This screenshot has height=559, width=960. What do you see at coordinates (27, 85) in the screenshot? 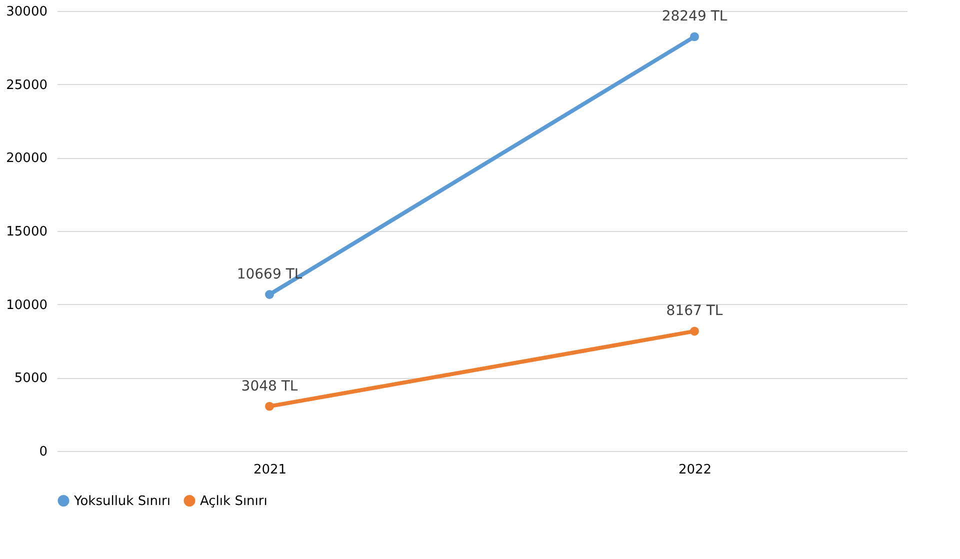
I see `y-tick-label: 25000` at bounding box center [27, 85].